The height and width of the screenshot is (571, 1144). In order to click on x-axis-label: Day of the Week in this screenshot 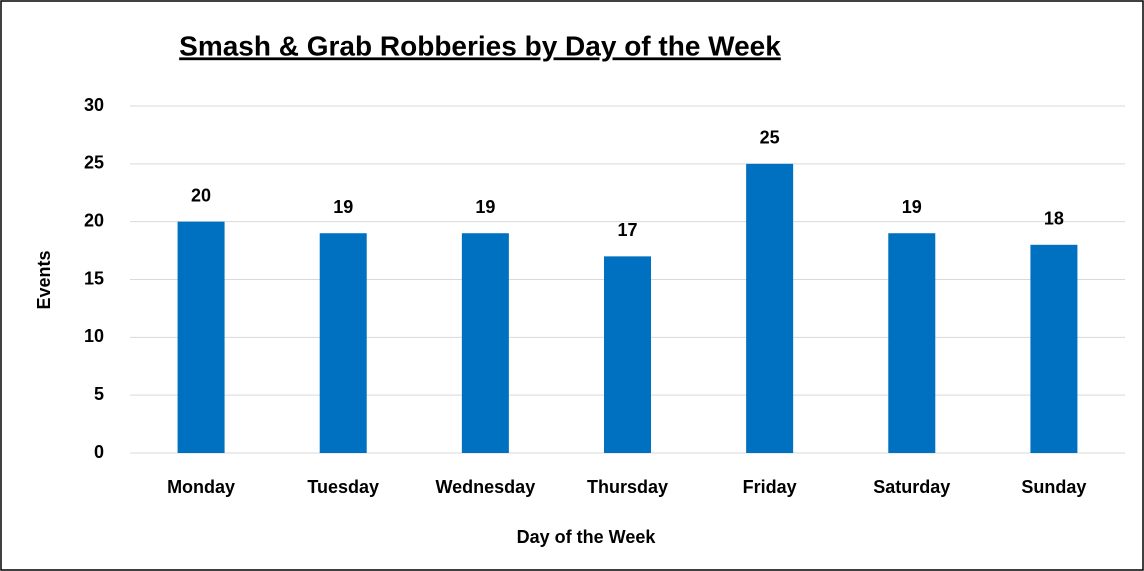, I will do `click(587, 537)`.